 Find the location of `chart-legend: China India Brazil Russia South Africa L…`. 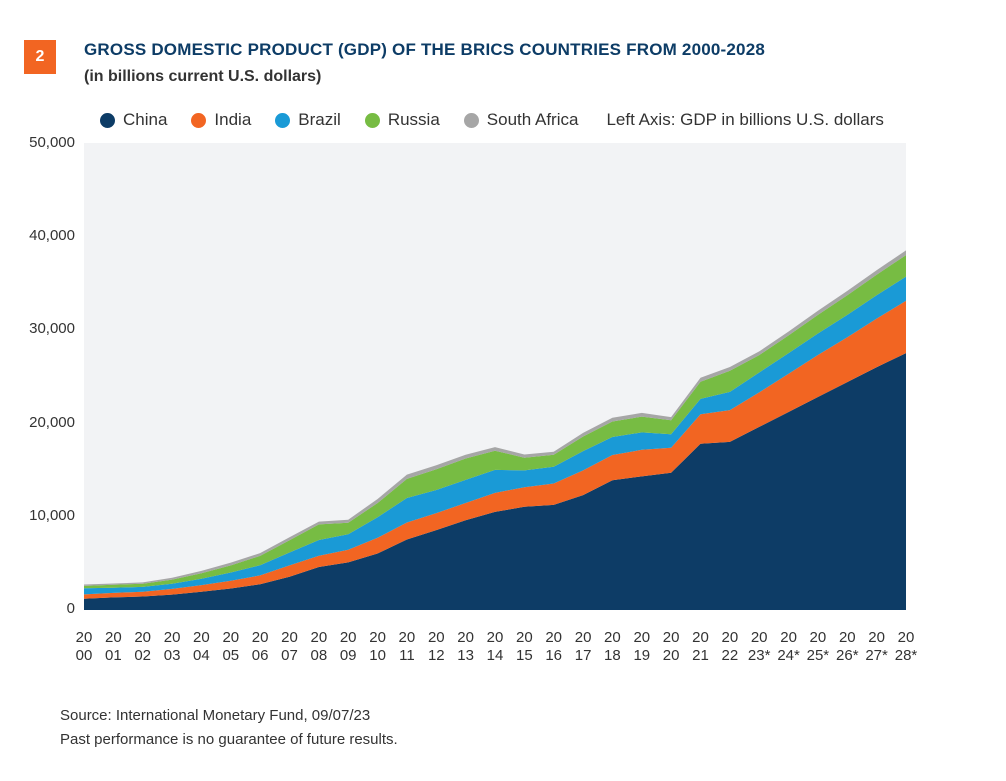

chart-legend: China India Brazil Russia South Africa L… is located at coordinates (492, 120).